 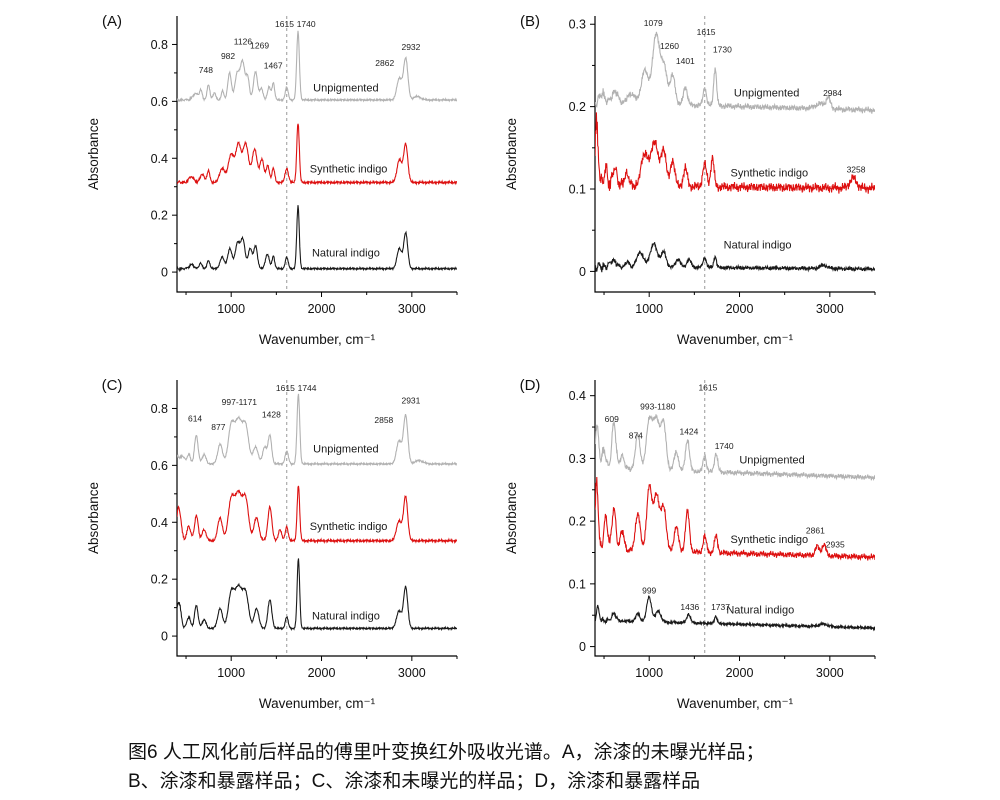 I want to click on caption-line-1: 图6 人工风化前后样品的傅里叶变换红外吸收光谱。A，涂漆的未曝光样品；, so click(x=446, y=752).